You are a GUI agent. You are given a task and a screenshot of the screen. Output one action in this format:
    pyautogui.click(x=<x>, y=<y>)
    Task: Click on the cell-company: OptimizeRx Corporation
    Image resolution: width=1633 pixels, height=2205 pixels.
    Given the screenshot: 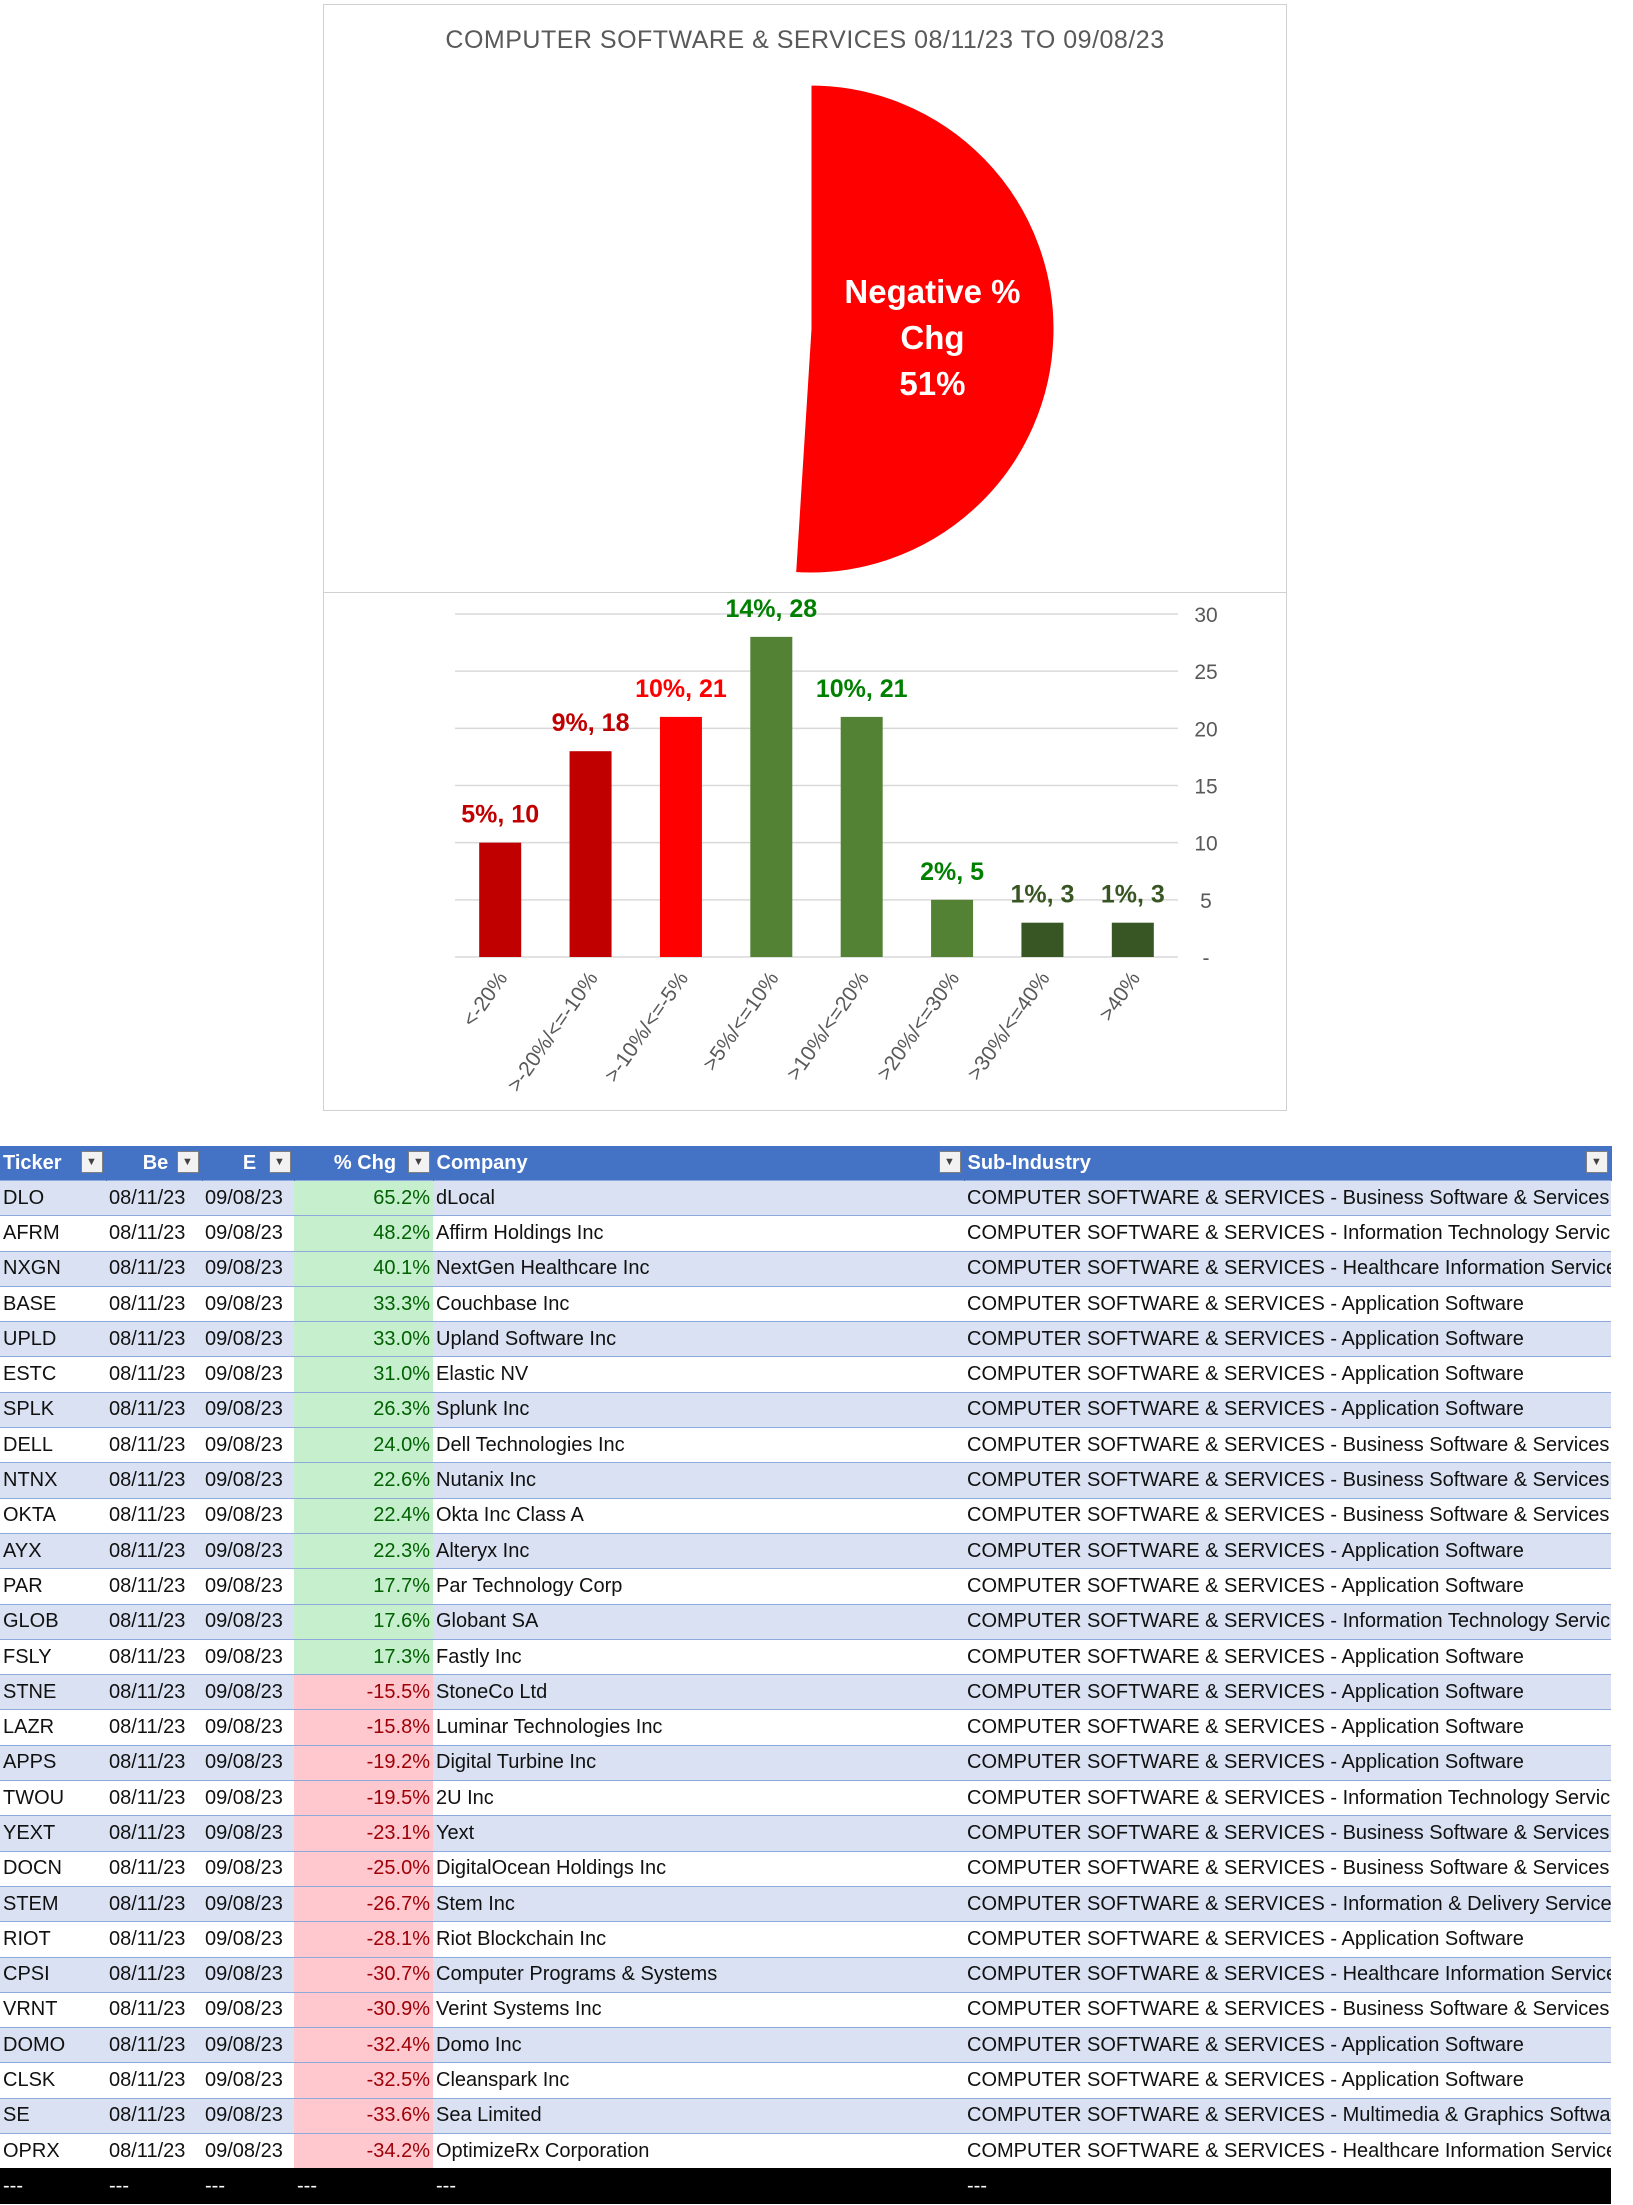 What is the action you would take?
    pyautogui.click(x=698, y=2151)
    